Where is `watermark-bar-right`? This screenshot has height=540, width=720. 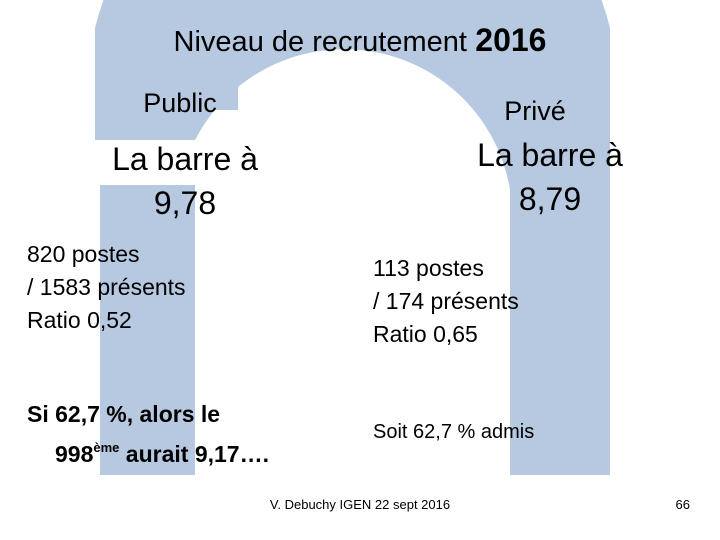
watermark-bar-right is located at coordinates (560, 330).